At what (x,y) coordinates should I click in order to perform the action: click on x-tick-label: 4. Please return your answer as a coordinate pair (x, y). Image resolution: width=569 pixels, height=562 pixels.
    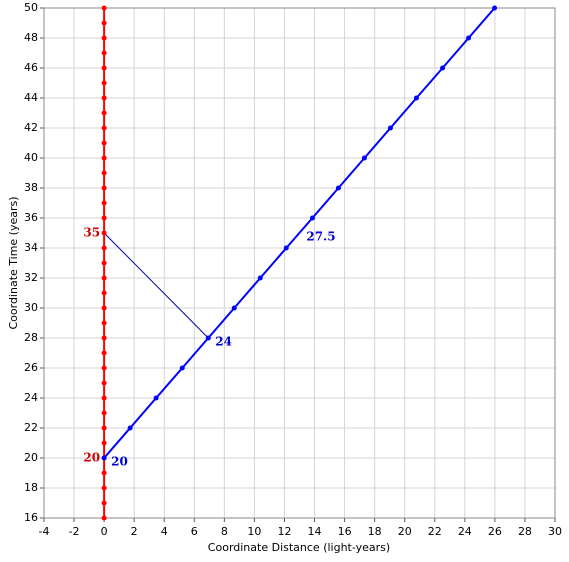
    Looking at the image, I should click on (164, 531).